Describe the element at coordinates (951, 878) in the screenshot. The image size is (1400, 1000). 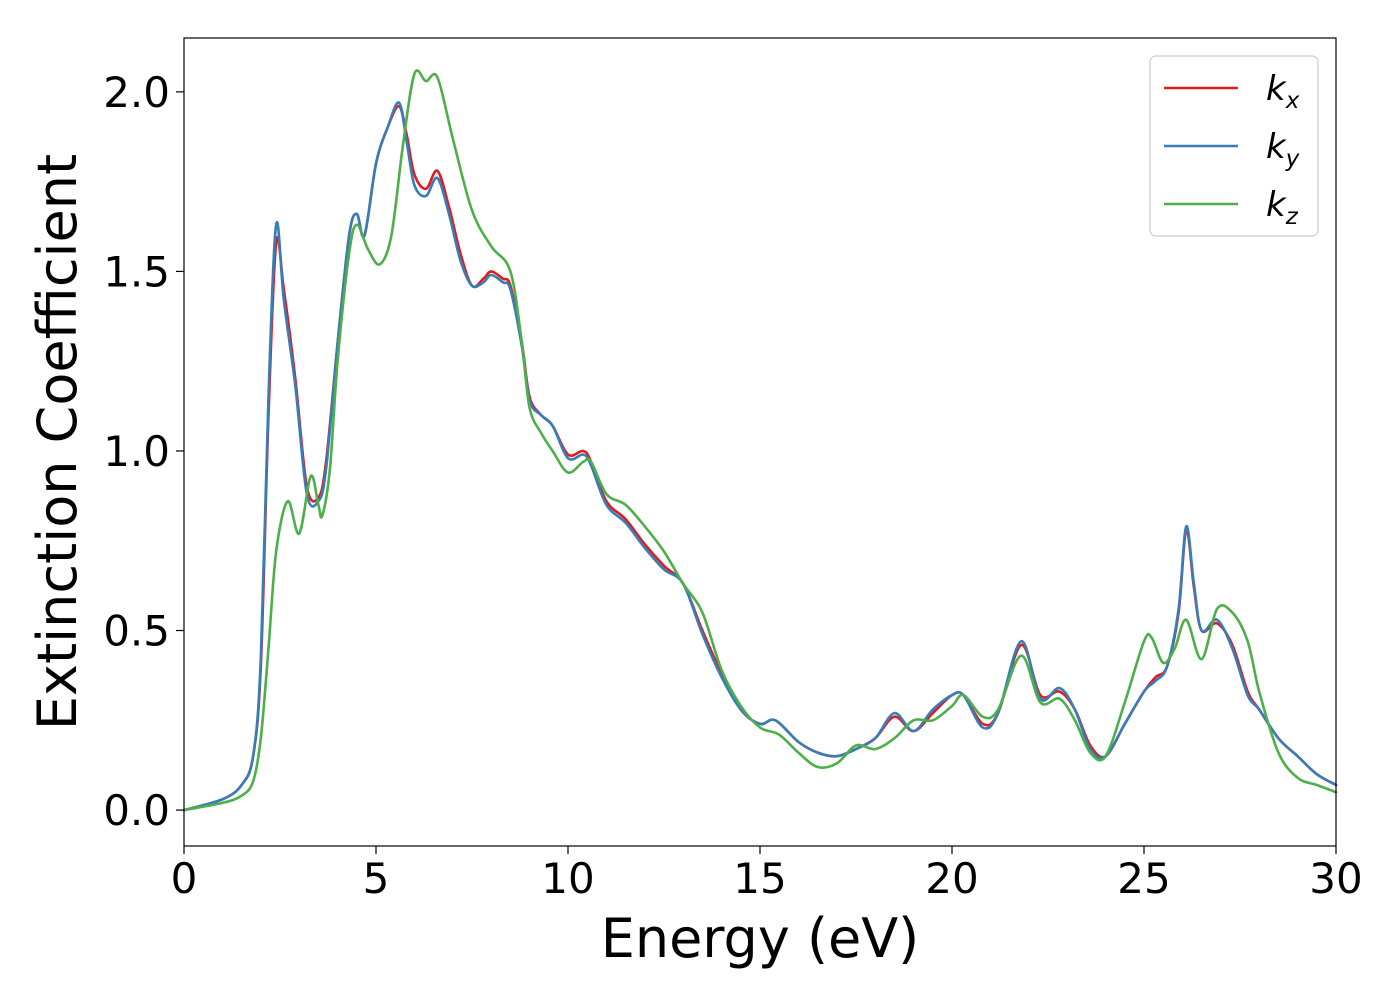
I see `x-tick-label: 20` at that location.